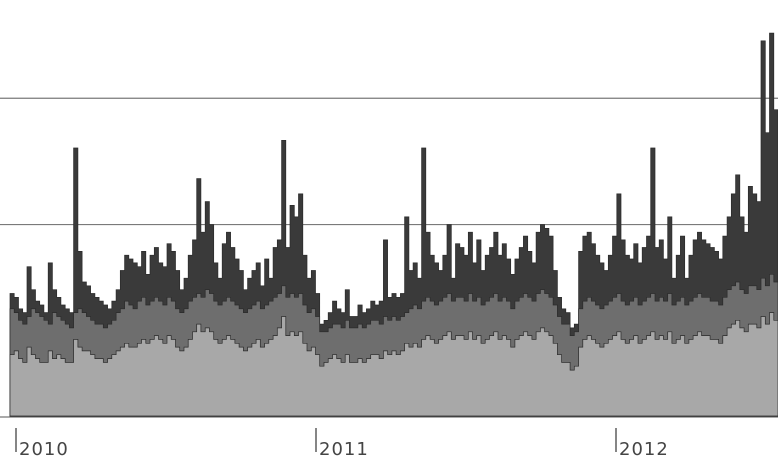  What do you see at coordinates (644, 449) in the screenshot?
I see `x-tick-label-2012: 2012` at bounding box center [644, 449].